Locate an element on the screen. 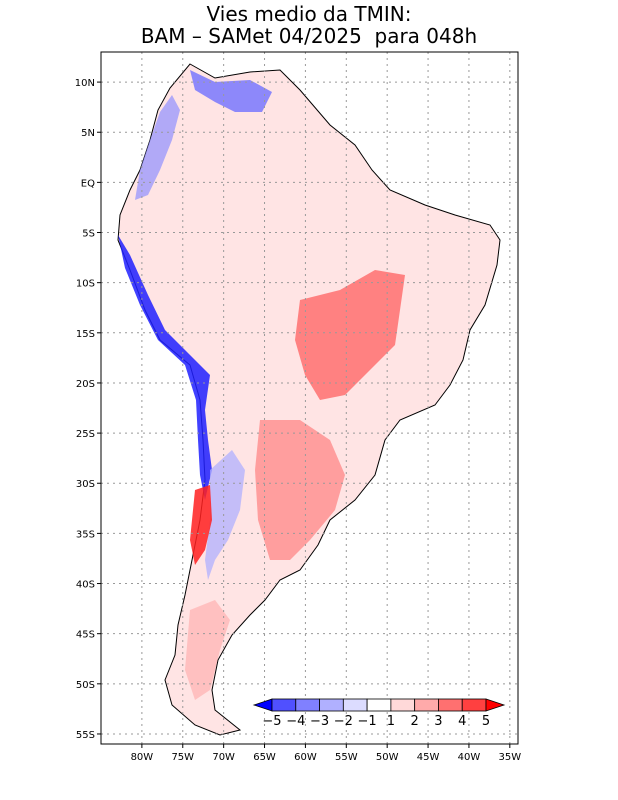 This screenshot has height=800, width=618. bias-region-argentina-red is located at coordinates (300, 490).